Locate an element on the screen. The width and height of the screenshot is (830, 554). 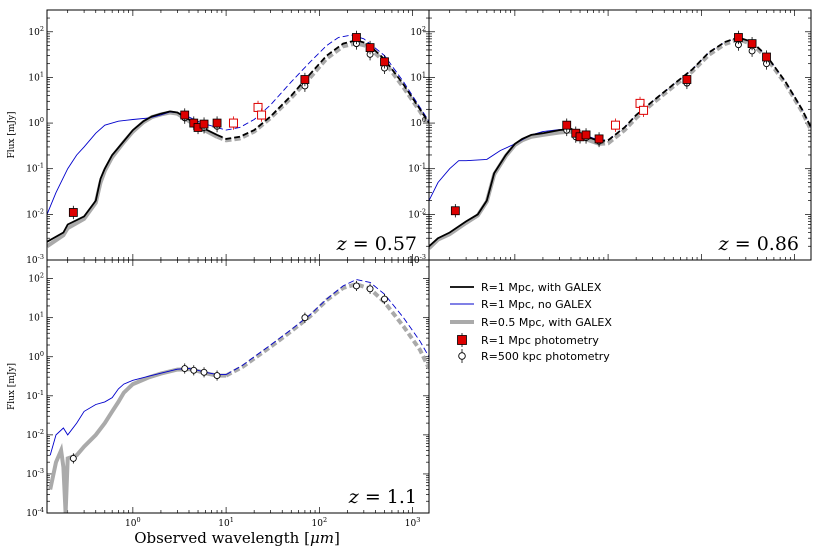
legend-marker-open-circle is located at coordinates (462, 356).